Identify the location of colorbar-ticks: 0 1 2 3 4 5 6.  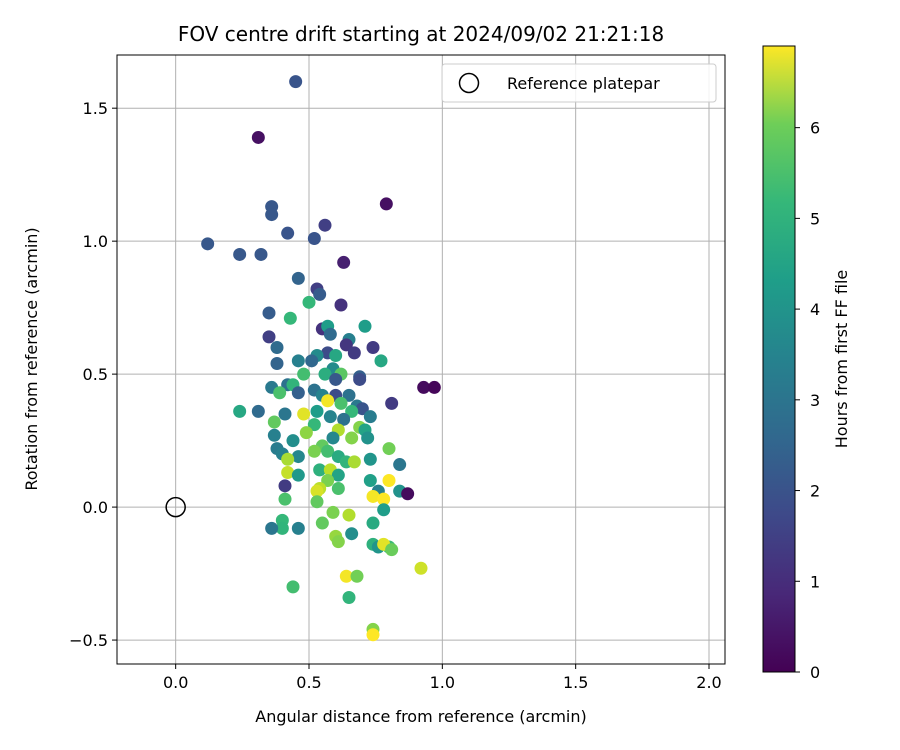
(807, 400).